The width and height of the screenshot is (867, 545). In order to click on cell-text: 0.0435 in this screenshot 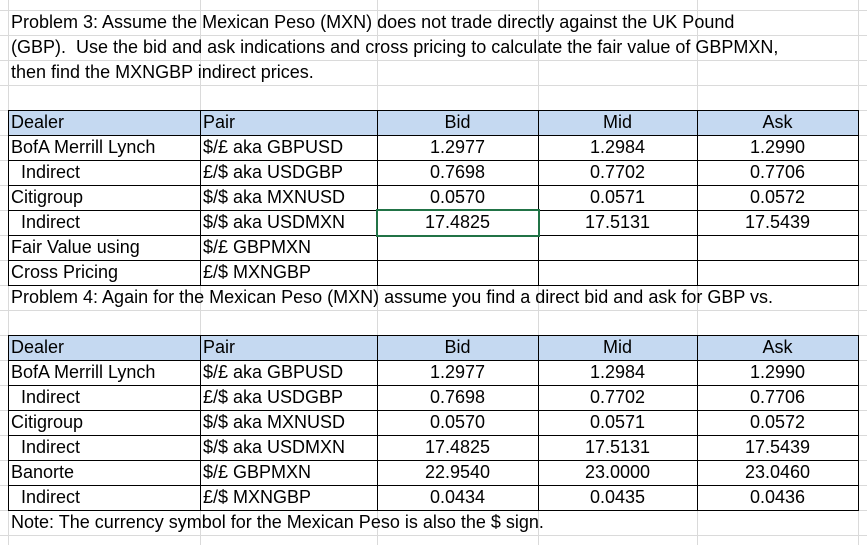, I will do `click(617, 497)`.